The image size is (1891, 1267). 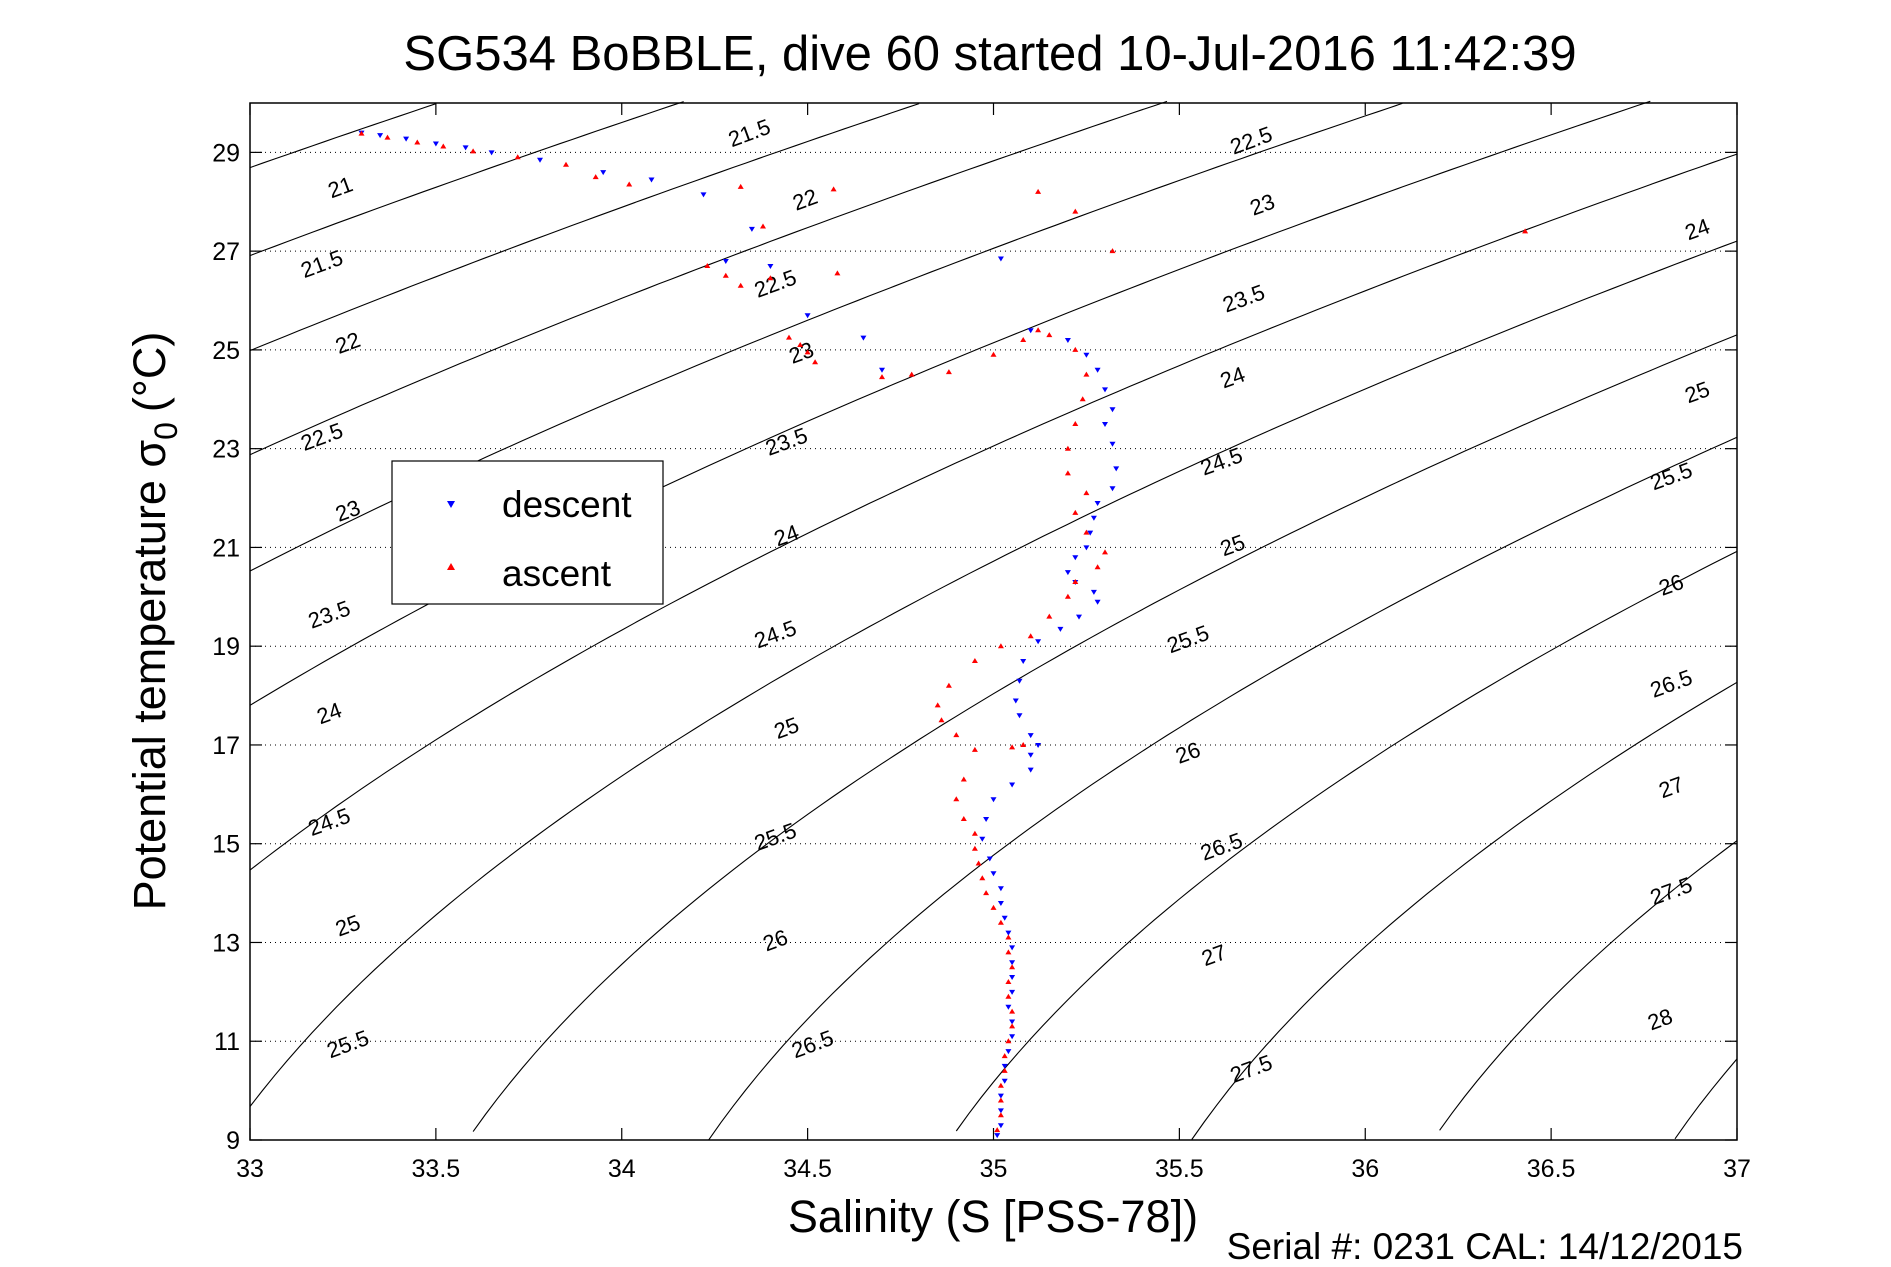 I want to click on y-axis-label: Potential temperature σ0 (°C), so click(x=154, y=621).